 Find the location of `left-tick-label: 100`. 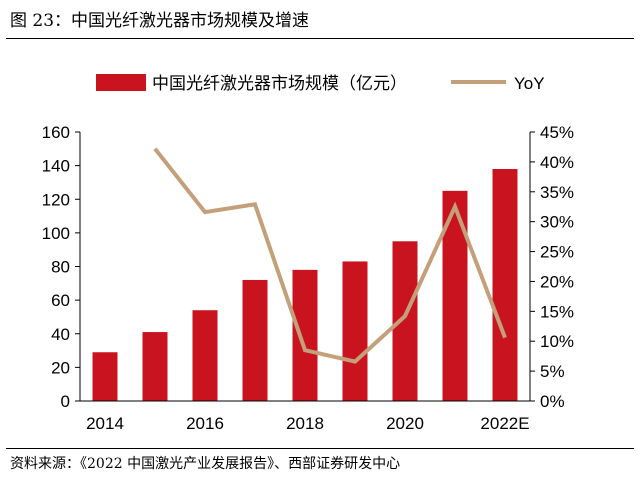

left-tick-label: 100 is located at coordinates (56, 233).